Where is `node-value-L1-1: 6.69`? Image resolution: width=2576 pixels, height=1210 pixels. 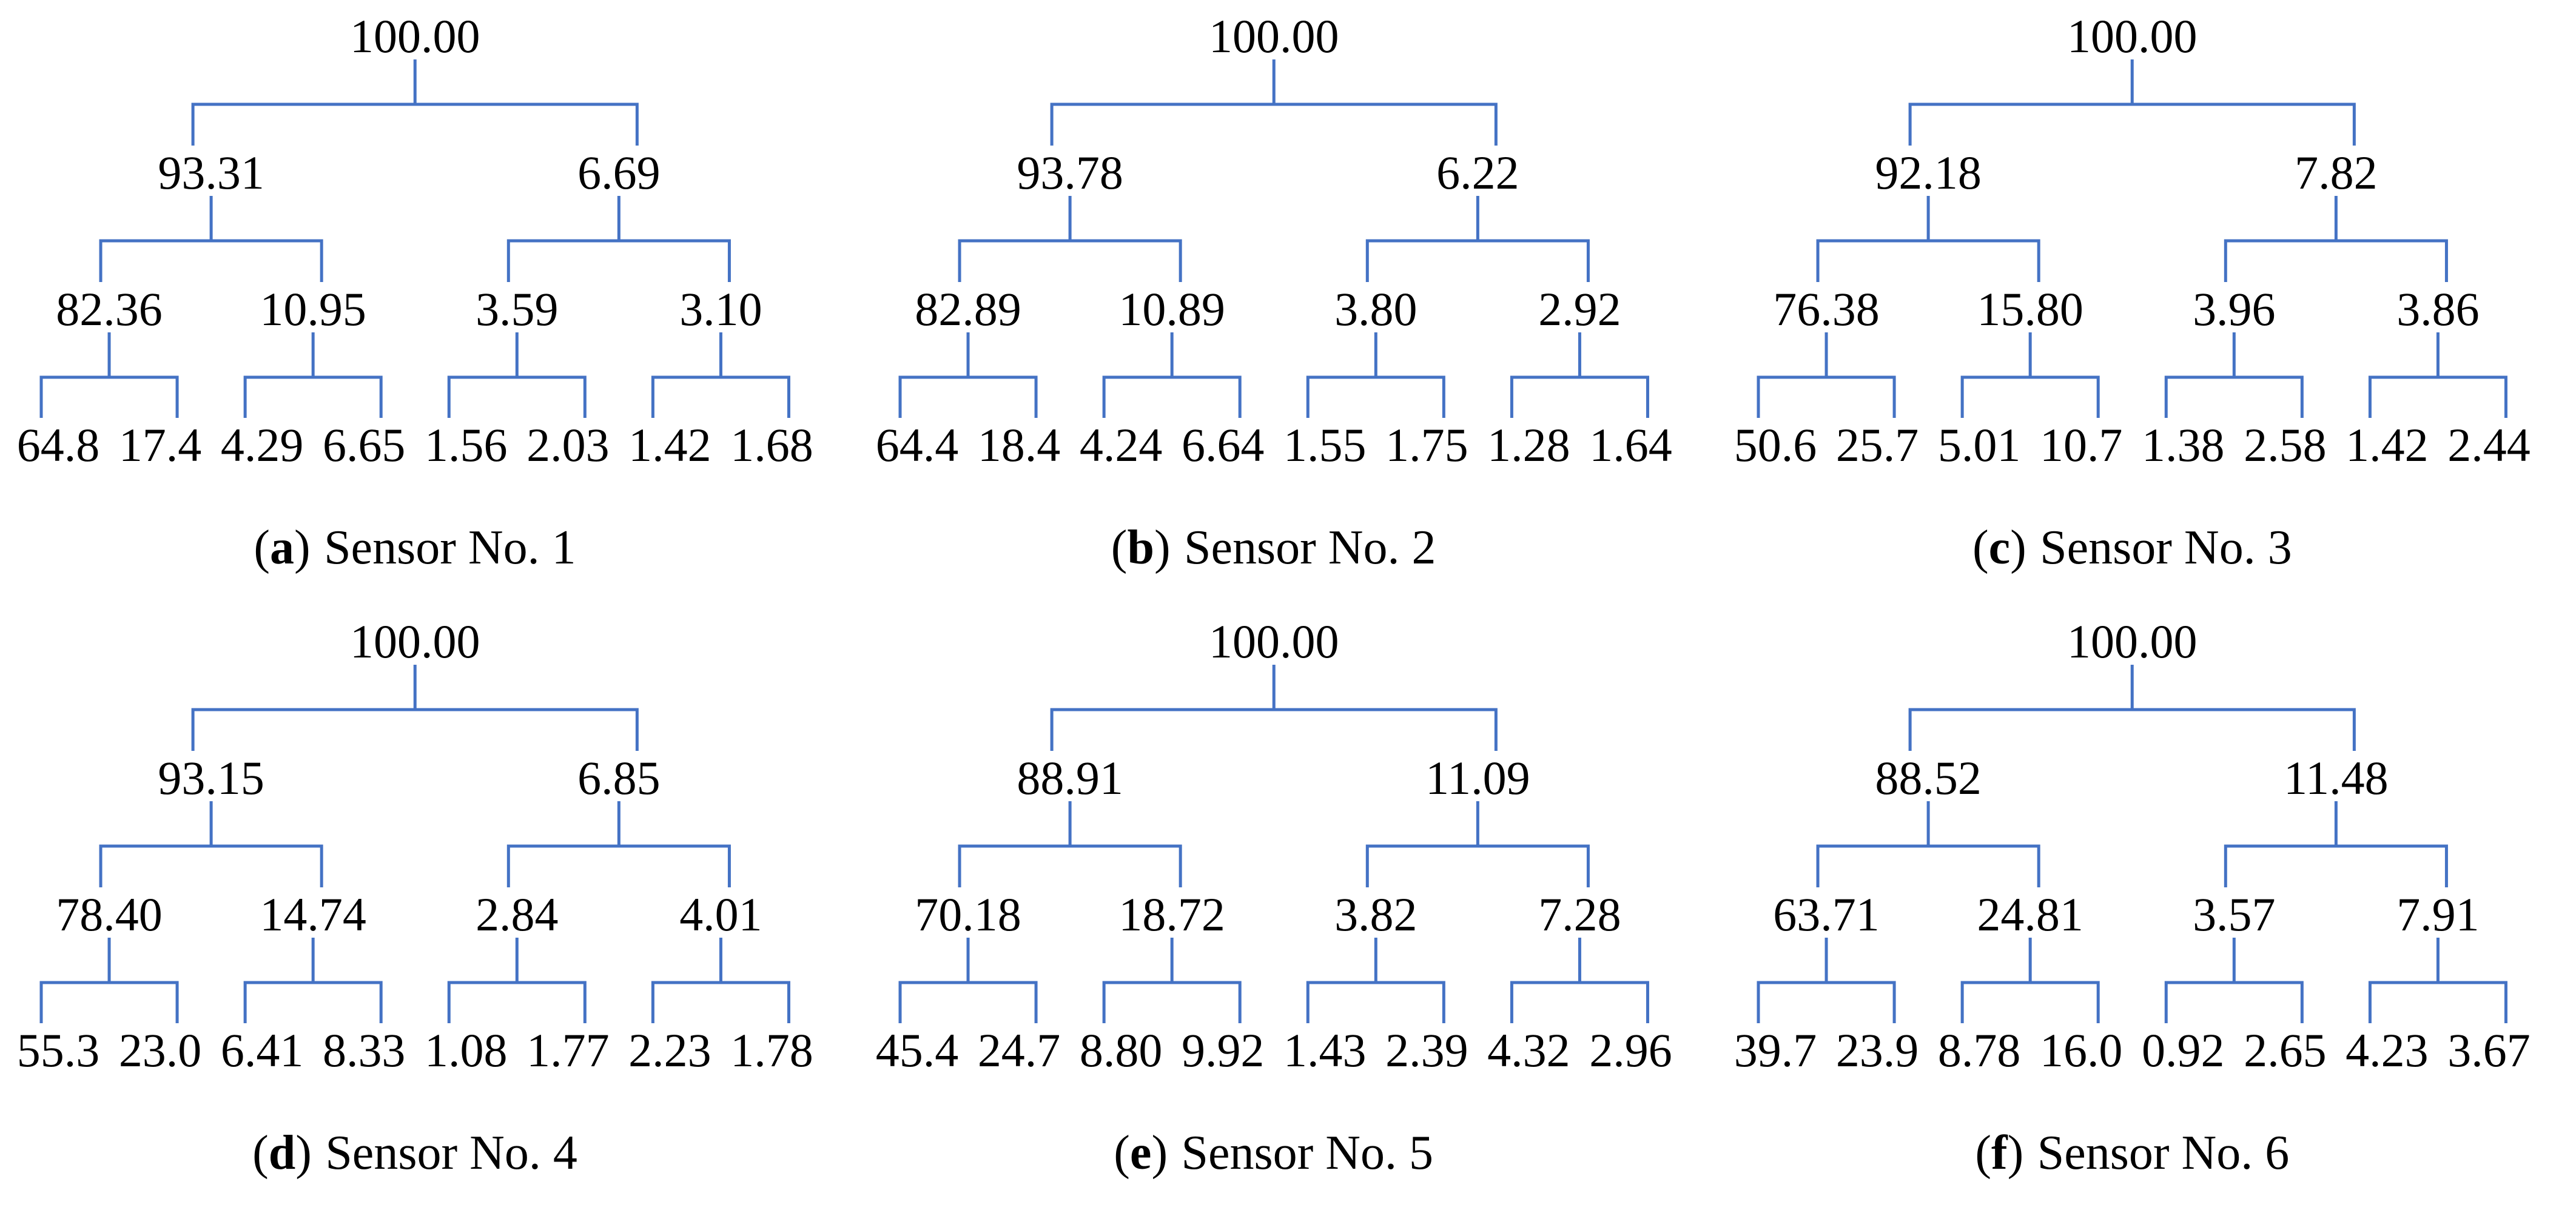 node-value-L1-1: 6.69 is located at coordinates (618, 173).